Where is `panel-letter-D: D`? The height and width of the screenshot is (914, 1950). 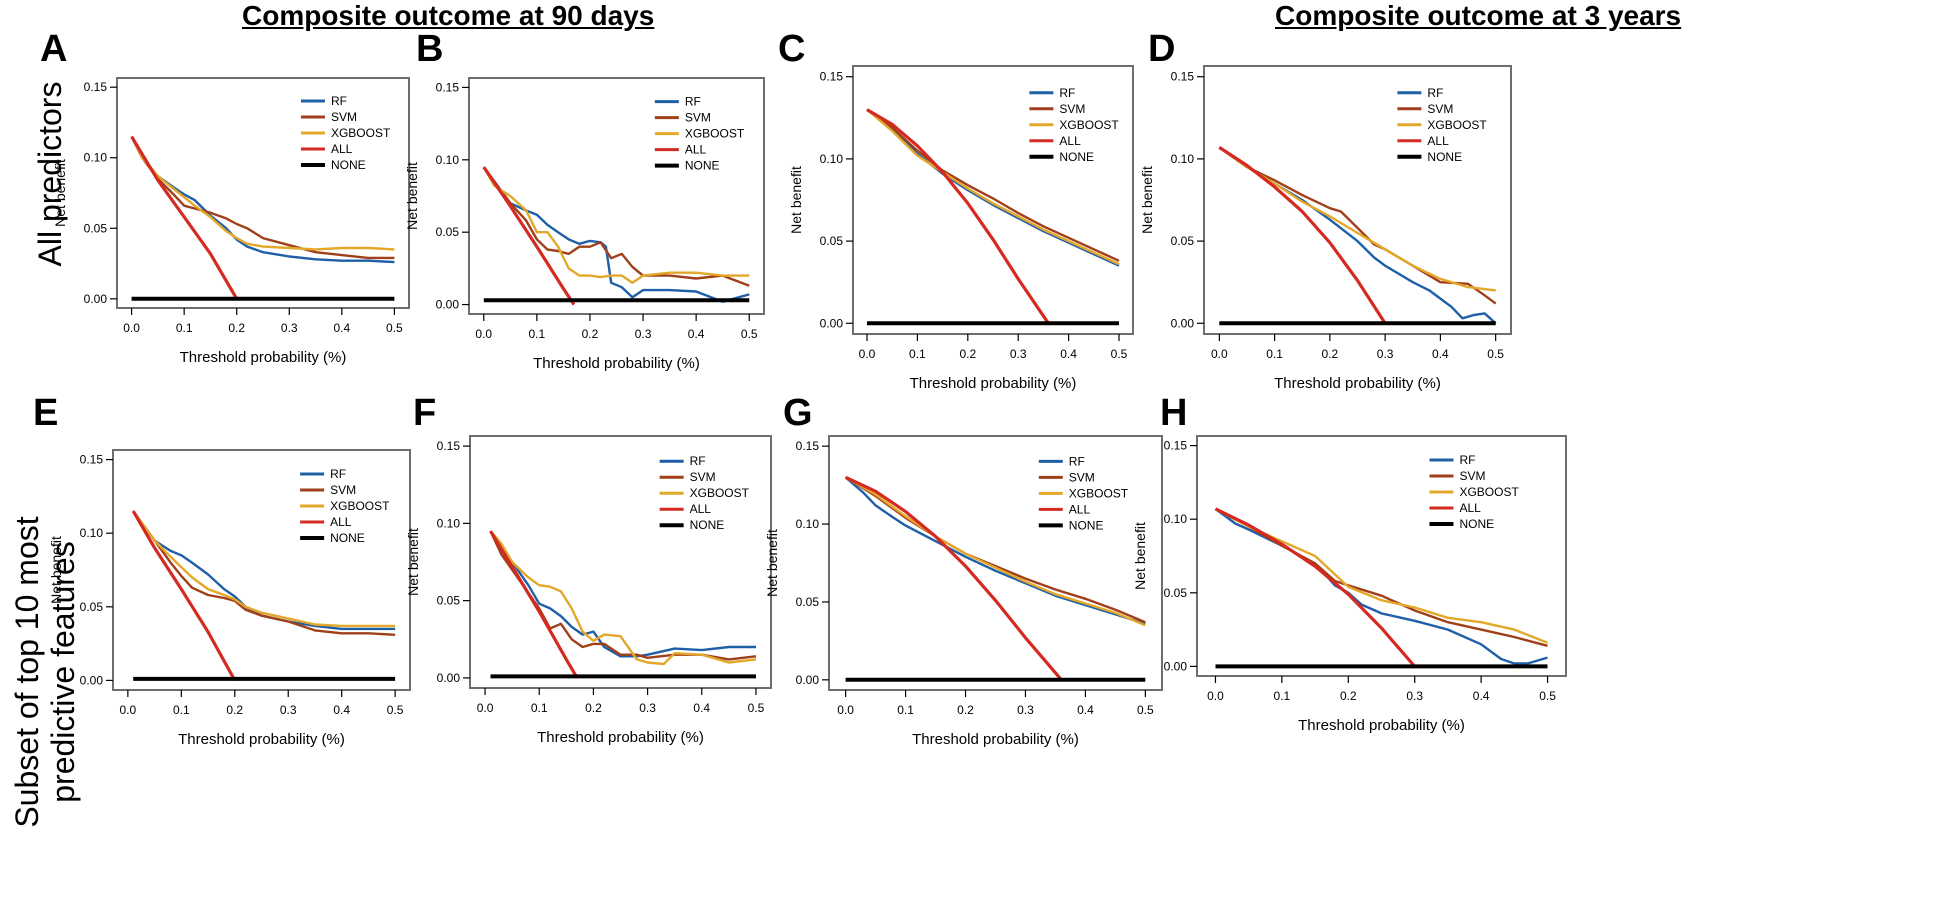
panel-letter-D: D is located at coordinates (1162, 49).